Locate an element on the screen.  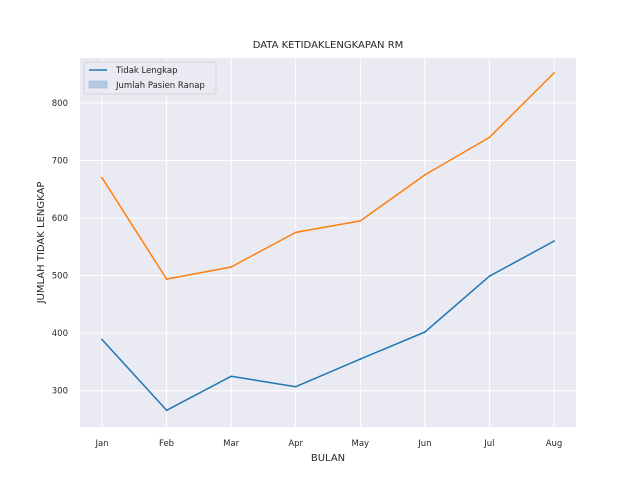
y-axis-label: JUMLAH TIDAK LENGKAP is located at coordinates (41, 243).